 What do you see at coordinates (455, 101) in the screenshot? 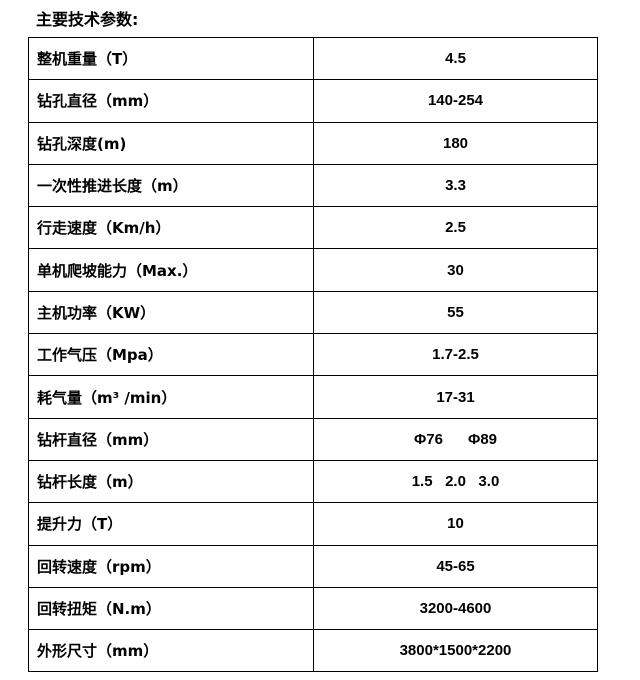
I see `spec-value: 140-254` at bounding box center [455, 101].